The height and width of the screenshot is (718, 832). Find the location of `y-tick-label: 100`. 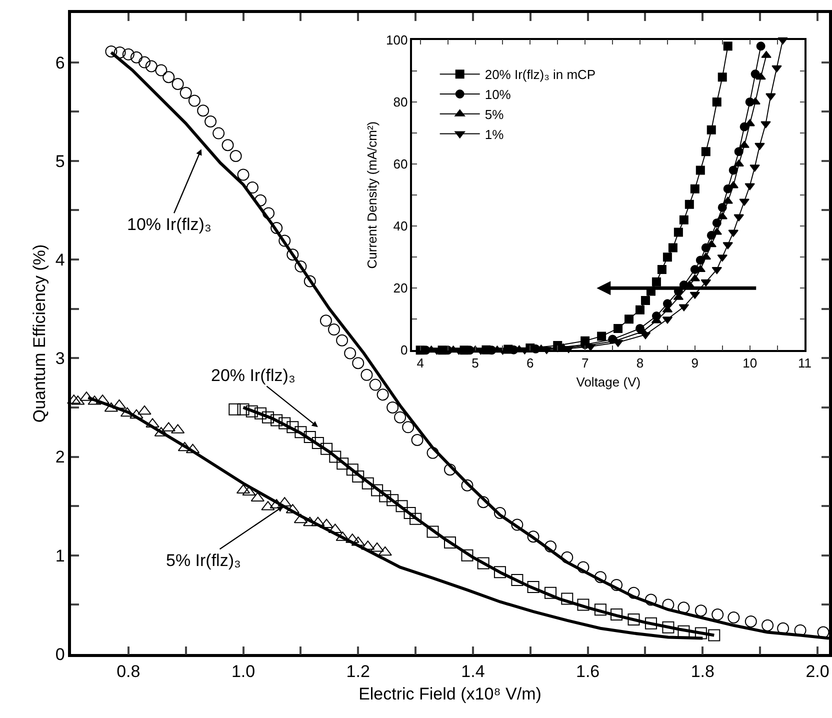

y-tick-label: 100 is located at coordinates (397, 40).